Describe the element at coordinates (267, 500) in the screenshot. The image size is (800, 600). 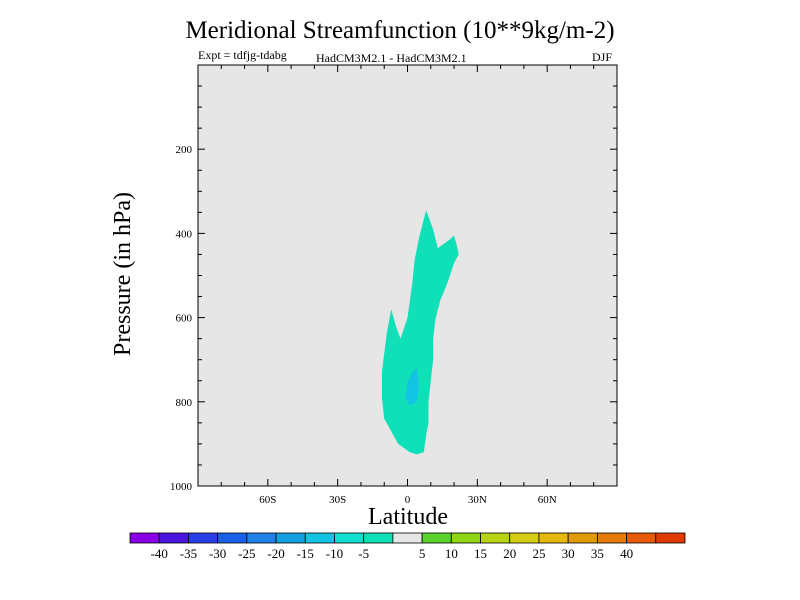
I see `x-tick-label: 60S` at that location.